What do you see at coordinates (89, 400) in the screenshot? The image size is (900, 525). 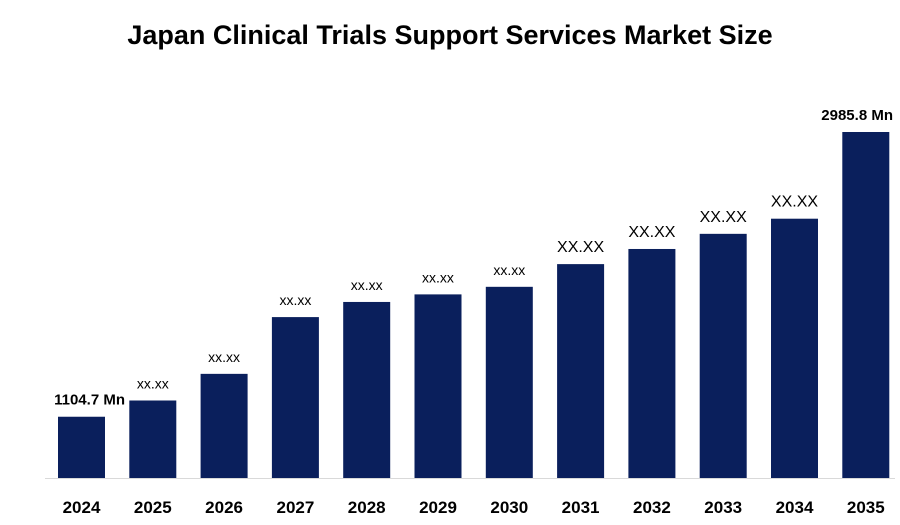 I see `data-label: 1104.7 Mn` at bounding box center [89, 400].